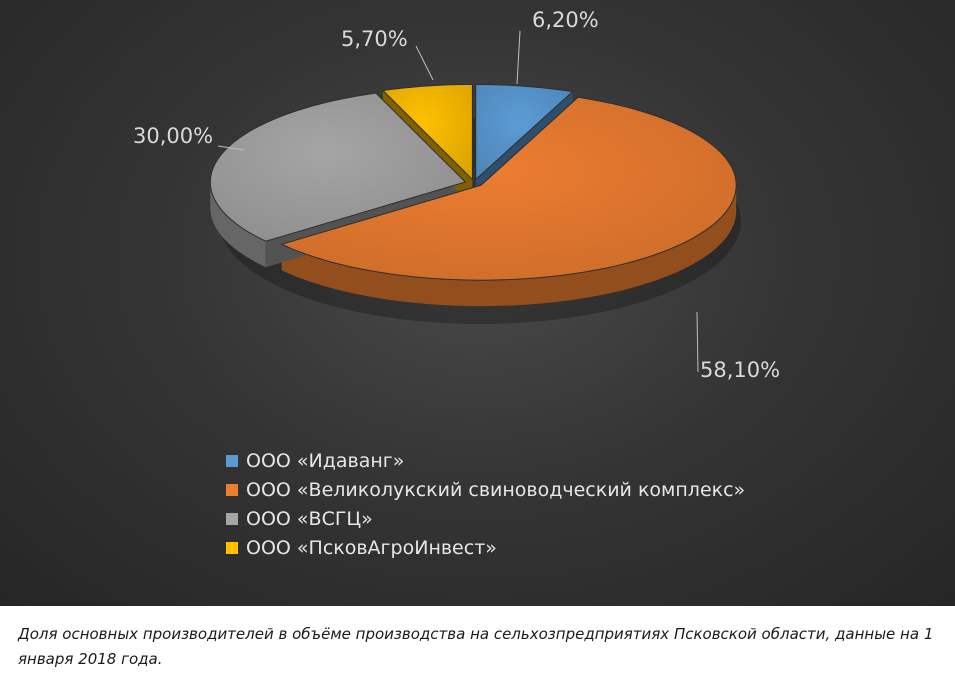 This screenshot has height=679, width=955. Describe the element at coordinates (565, 20) in the screenshot. I see `data-label-0: 6,20%` at that location.